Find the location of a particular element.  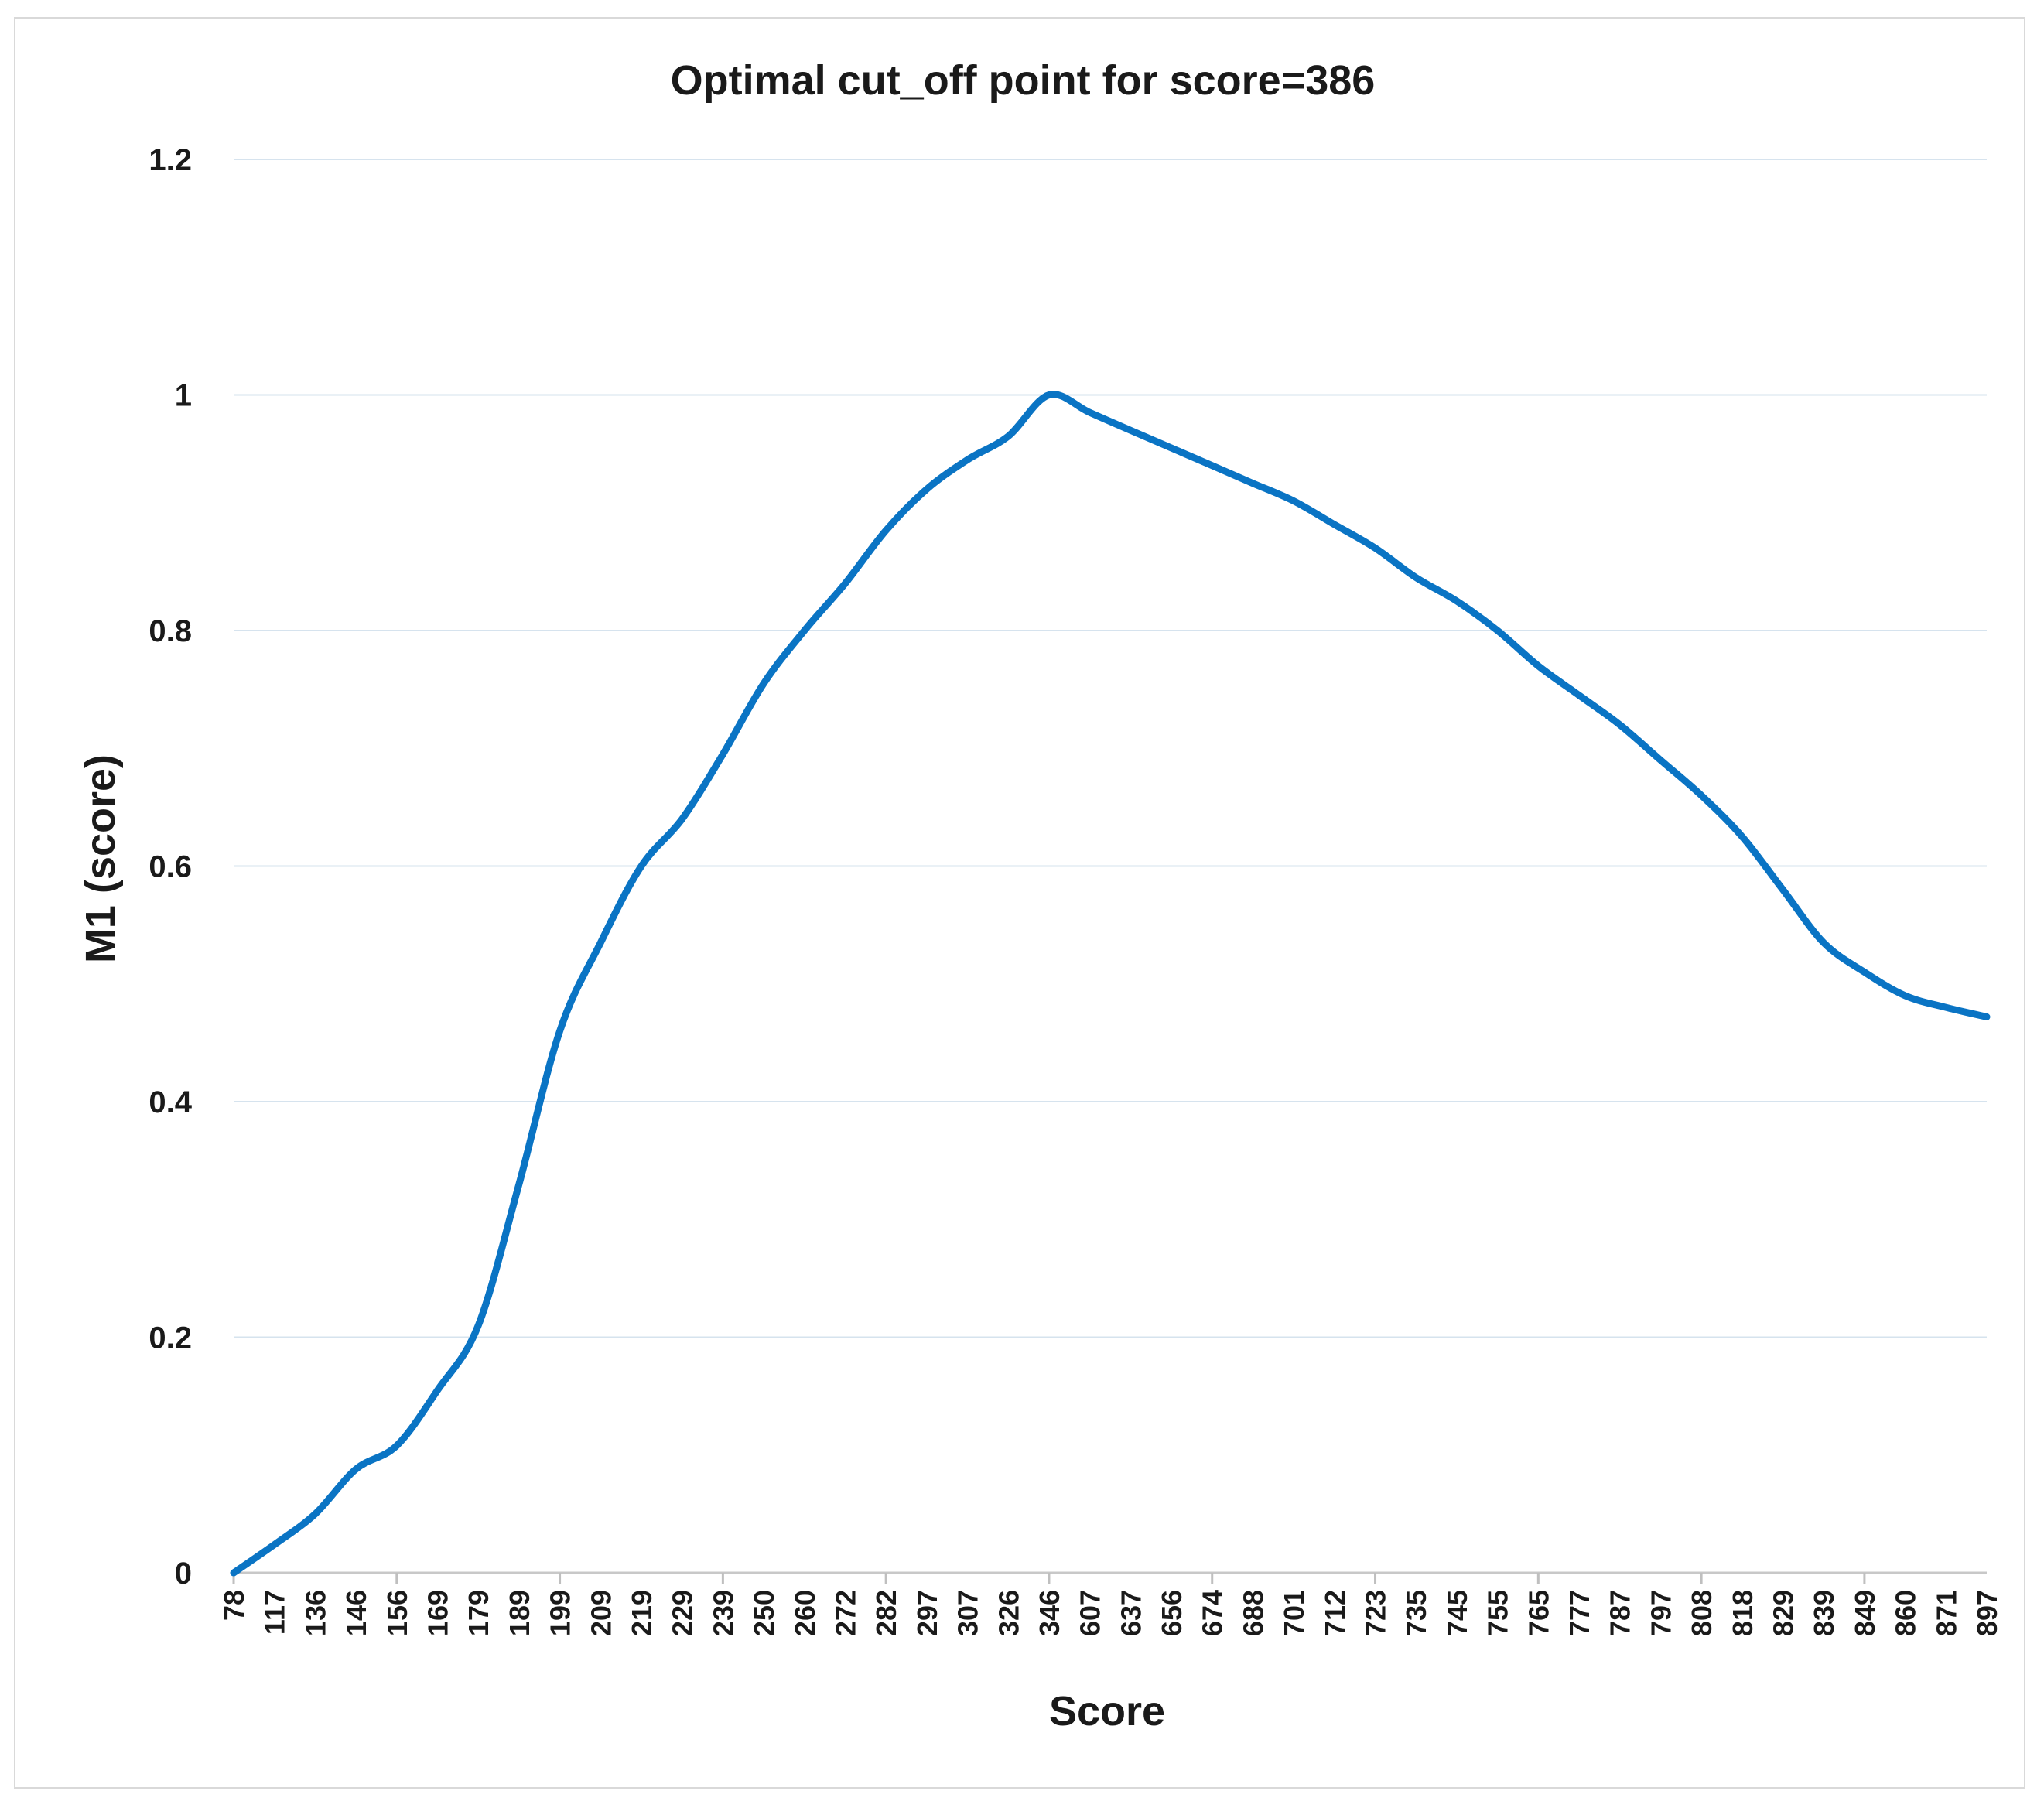

x-tick-label: 797 is located at coordinates (1661, 1613).